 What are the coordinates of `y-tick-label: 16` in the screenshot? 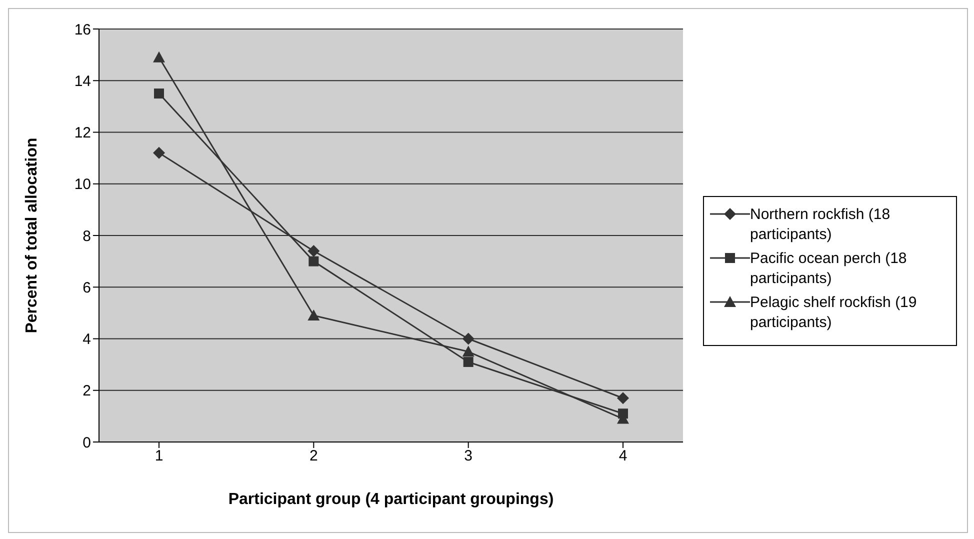 It's located at (82, 29).